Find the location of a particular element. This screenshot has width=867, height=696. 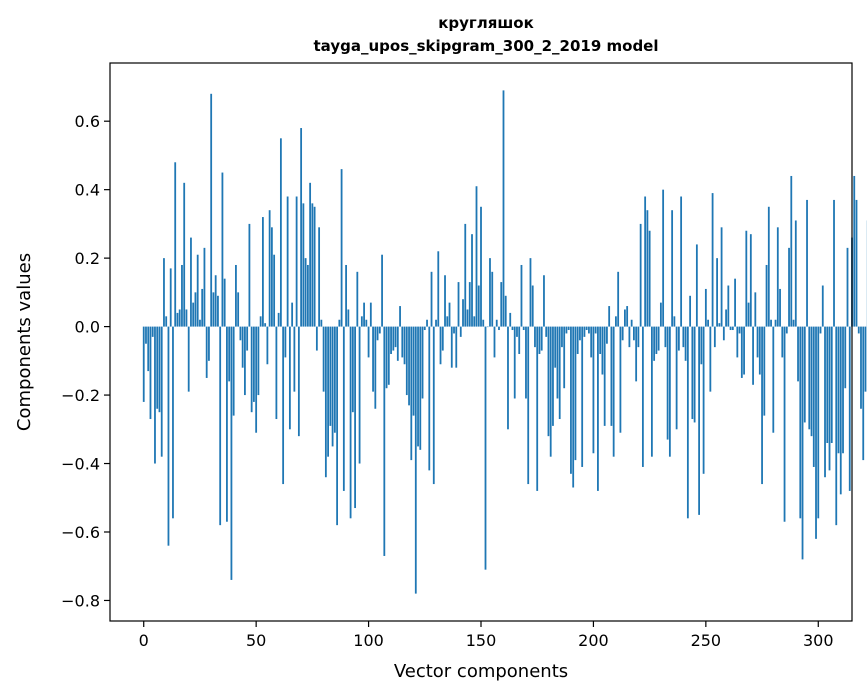

y-tick-label: −0.6 is located at coordinates (80, 532).